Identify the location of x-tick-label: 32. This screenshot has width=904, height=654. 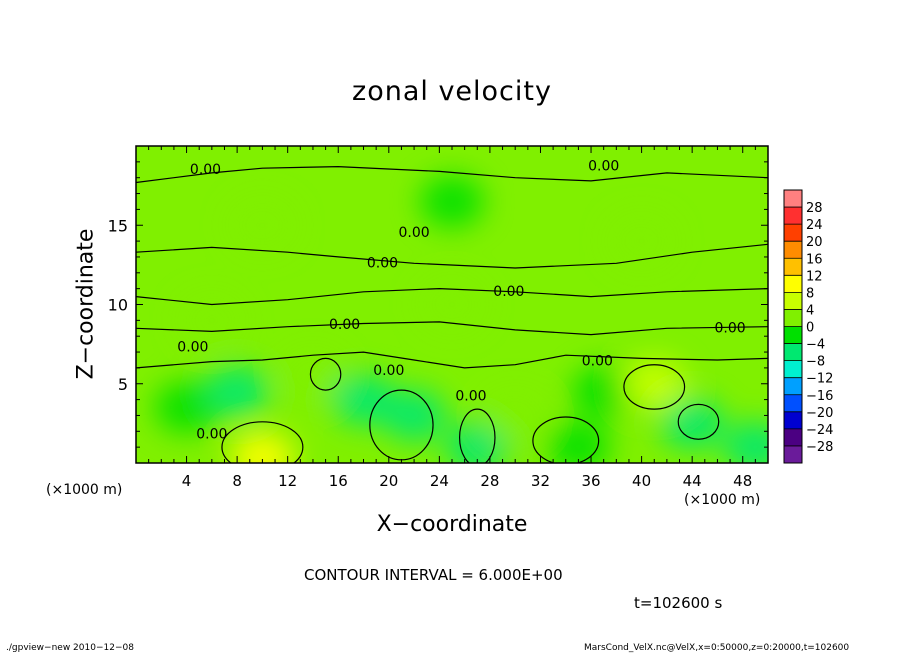
(540, 481).